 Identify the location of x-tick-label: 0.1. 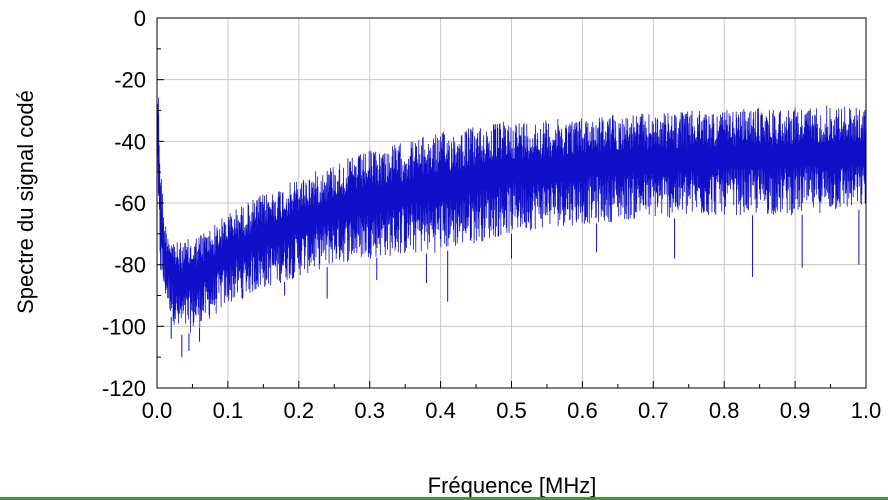
(228, 410).